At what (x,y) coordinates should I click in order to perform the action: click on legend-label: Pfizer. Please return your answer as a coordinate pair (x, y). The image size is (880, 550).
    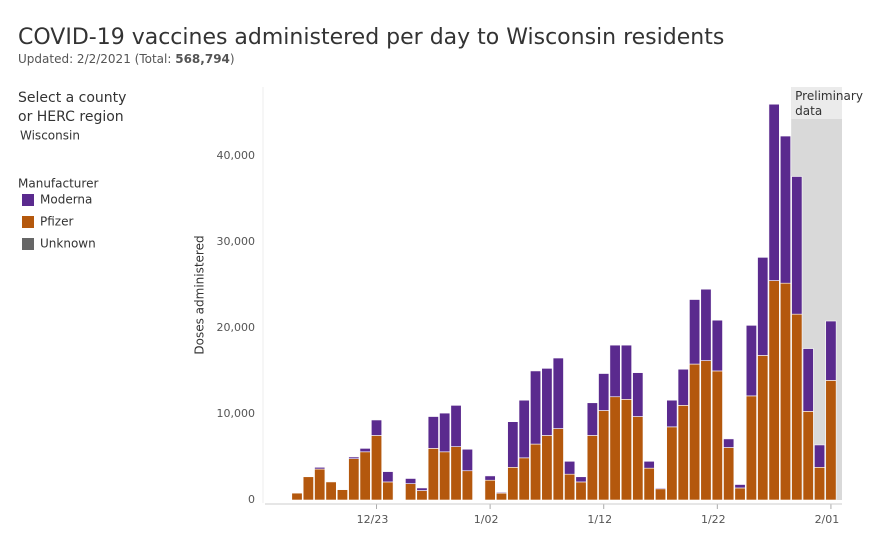
    Looking at the image, I should click on (56, 222).